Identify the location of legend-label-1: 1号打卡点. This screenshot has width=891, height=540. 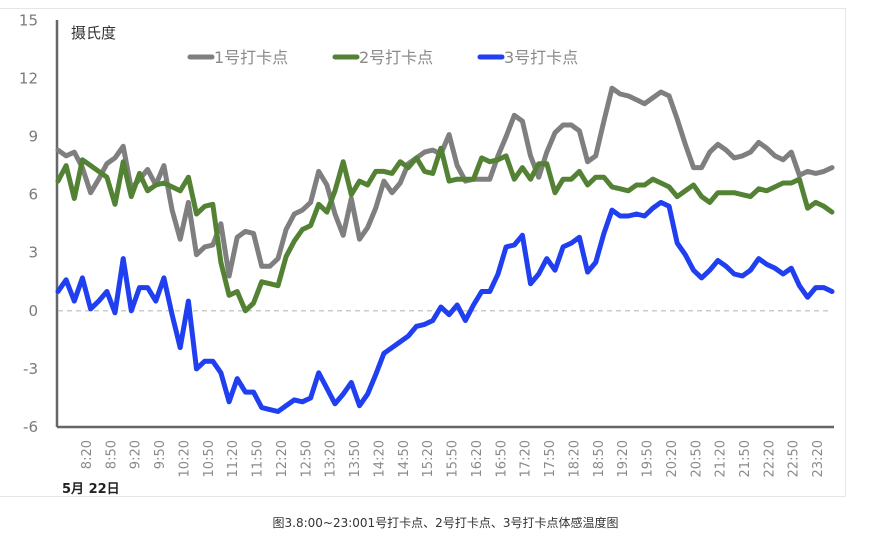
(251, 57).